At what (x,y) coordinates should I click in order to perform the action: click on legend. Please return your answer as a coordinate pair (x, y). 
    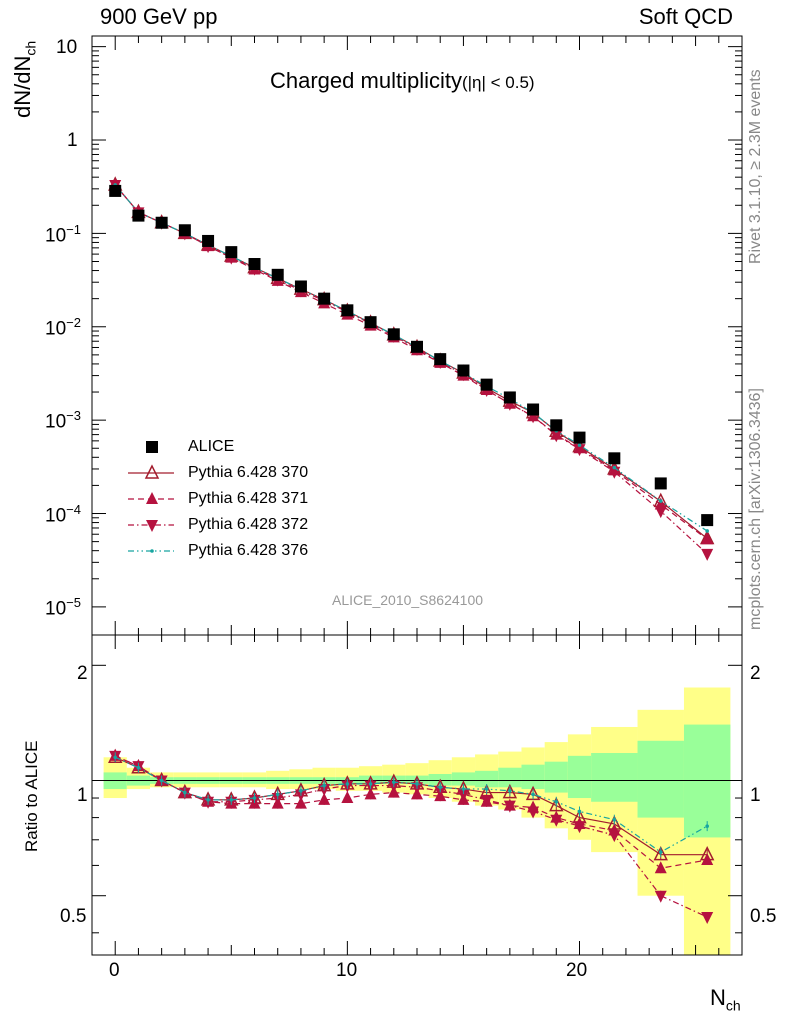
    Looking at the image, I should click on (151, 497).